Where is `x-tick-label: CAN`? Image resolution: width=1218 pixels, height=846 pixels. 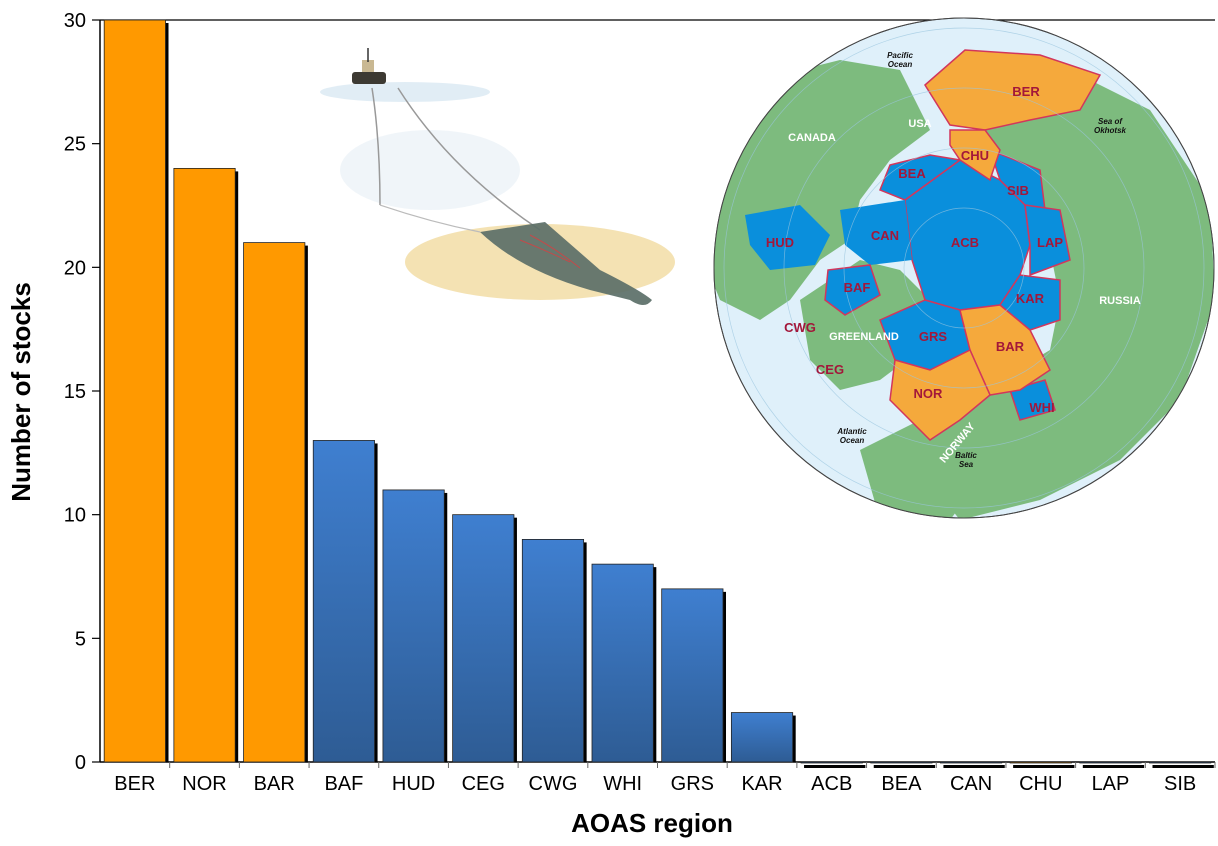 x-tick-label: CAN is located at coordinates (971, 784).